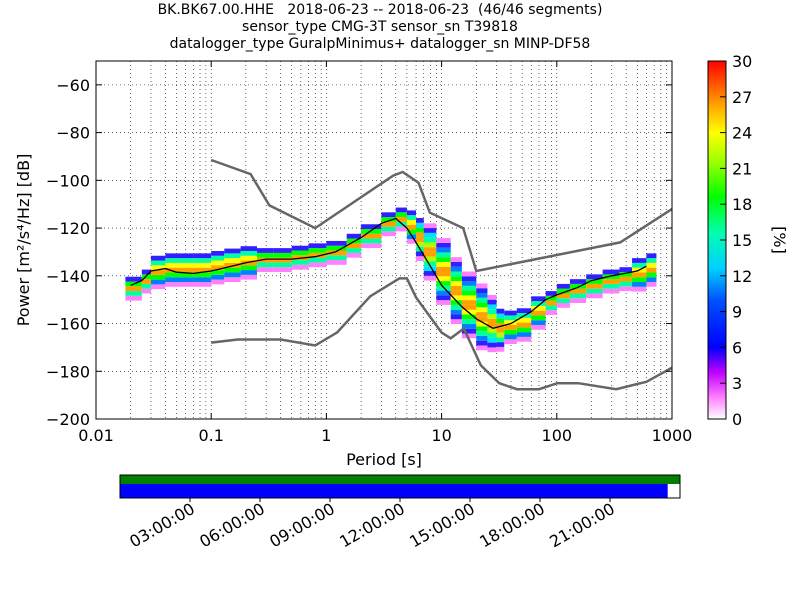  What do you see at coordinates (394, 491) in the screenshot?
I see `timeline-coverage-bar` at bounding box center [394, 491].